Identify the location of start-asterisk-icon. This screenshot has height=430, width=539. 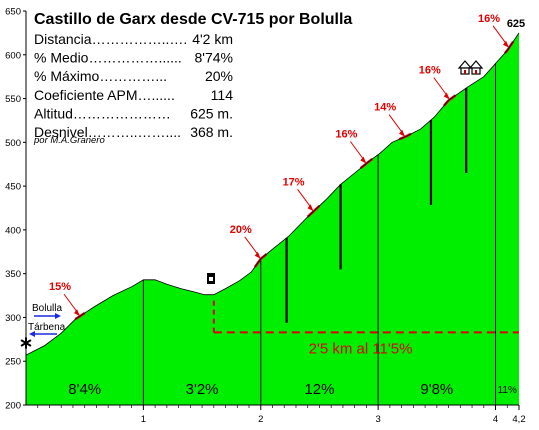
(26, 343).